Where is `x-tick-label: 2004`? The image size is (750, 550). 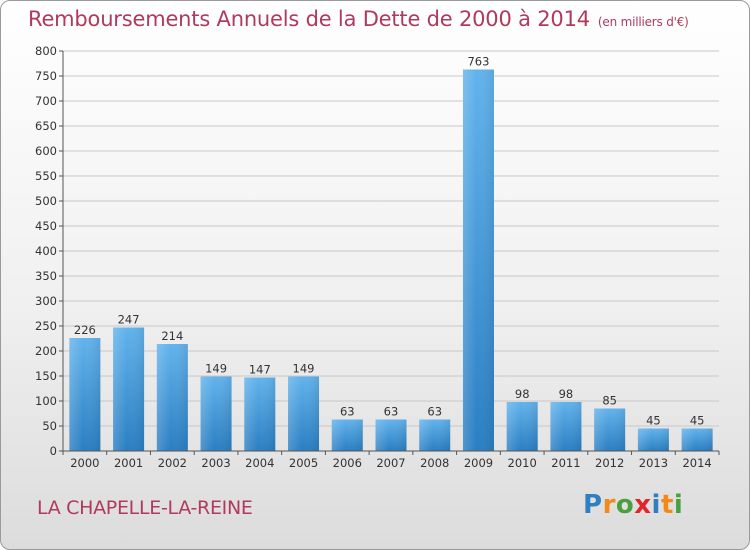 x-tick-label: 2004 is located at coordinates (259, 463).